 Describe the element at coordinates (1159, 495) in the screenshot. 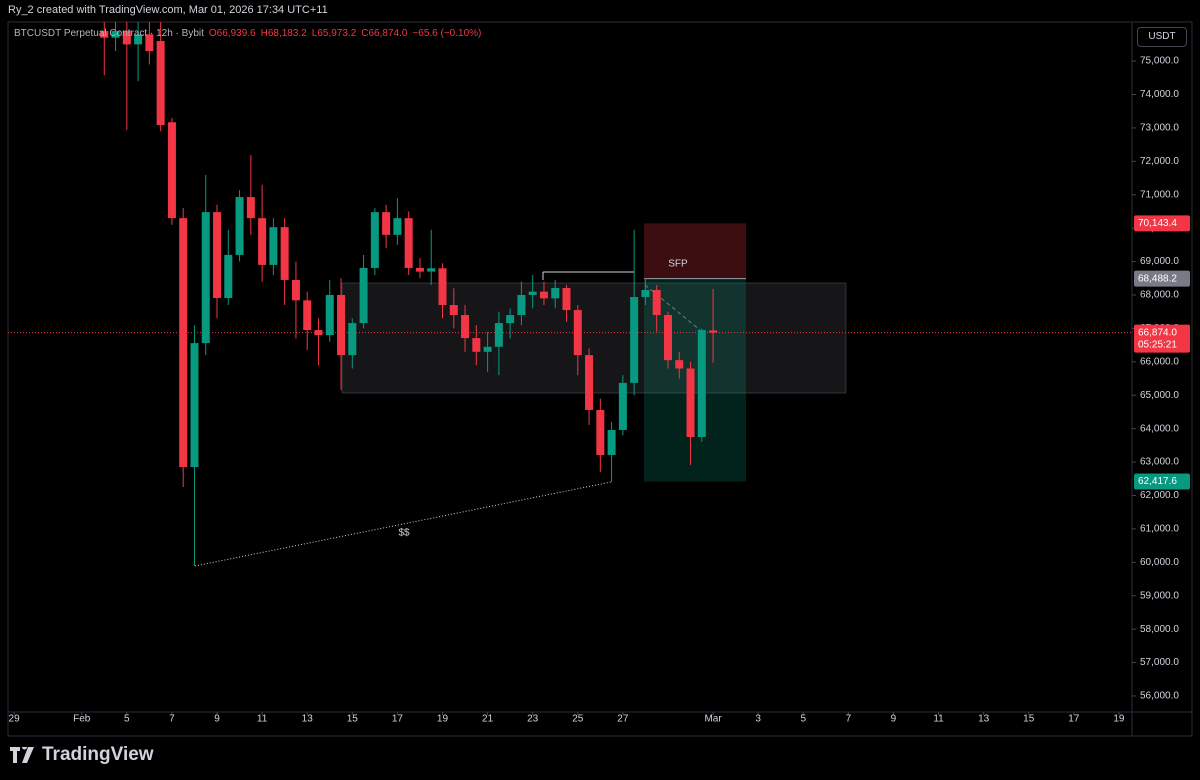

I see `y-tick-label: 62,000.0` at that location.